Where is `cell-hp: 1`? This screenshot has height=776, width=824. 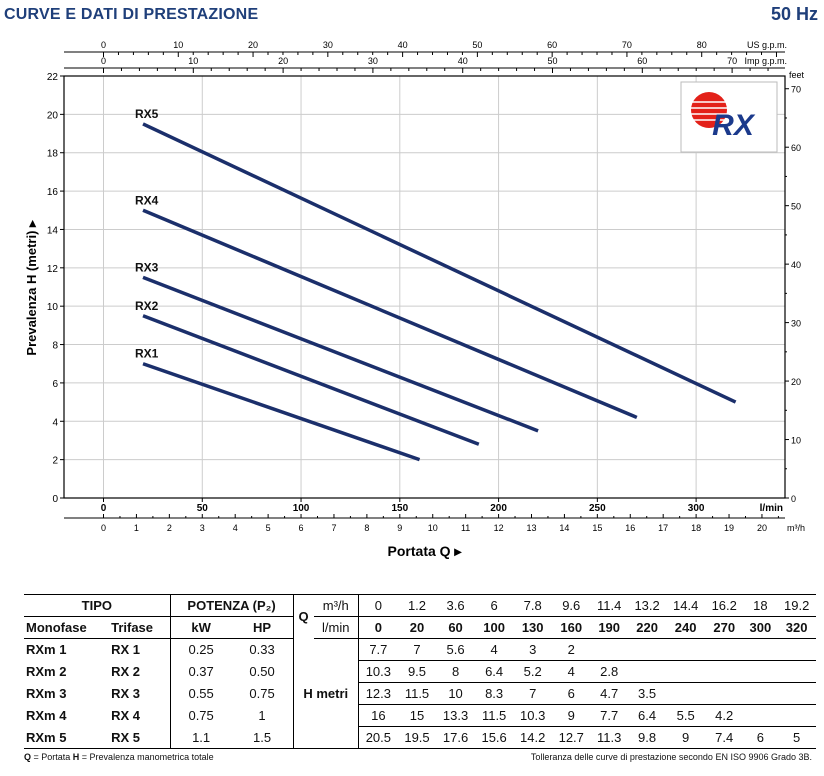
cell-hp: 1 is located at coordinates (262, 715).